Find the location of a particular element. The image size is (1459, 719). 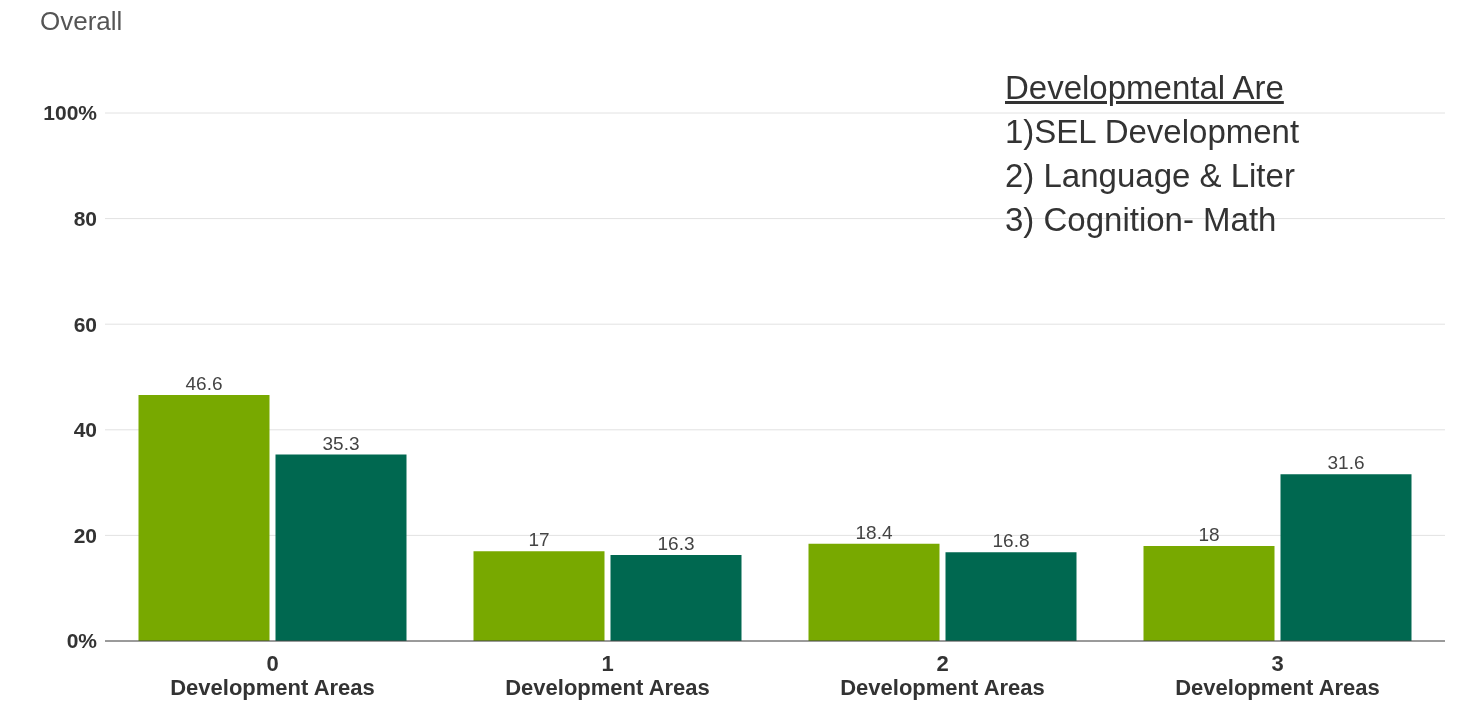

data-label: 16.8 is located at coordinates (1011, 541).